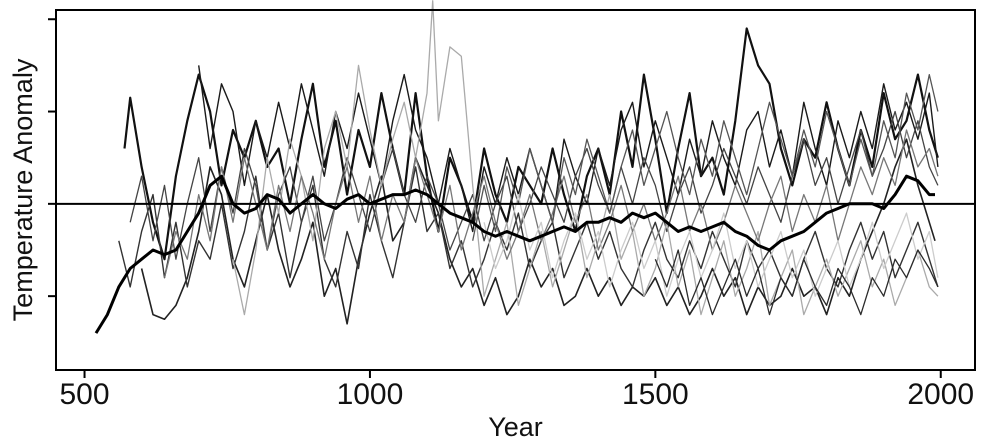 The image size is (1000, 448). I want to click on y-axis, so click(52, 158).